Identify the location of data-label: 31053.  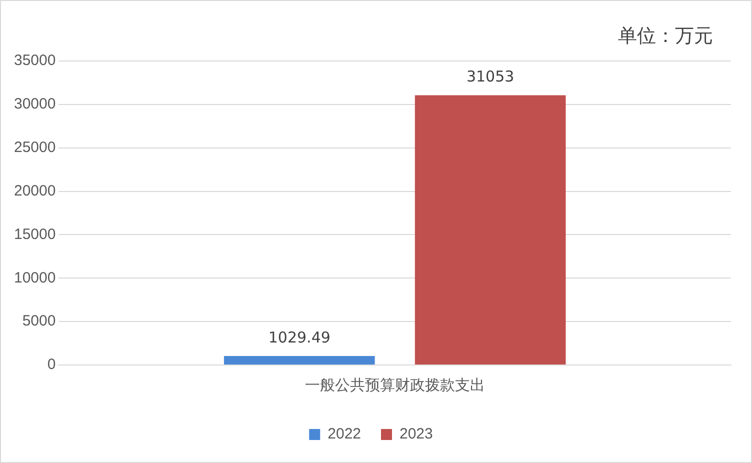
(490, 77).